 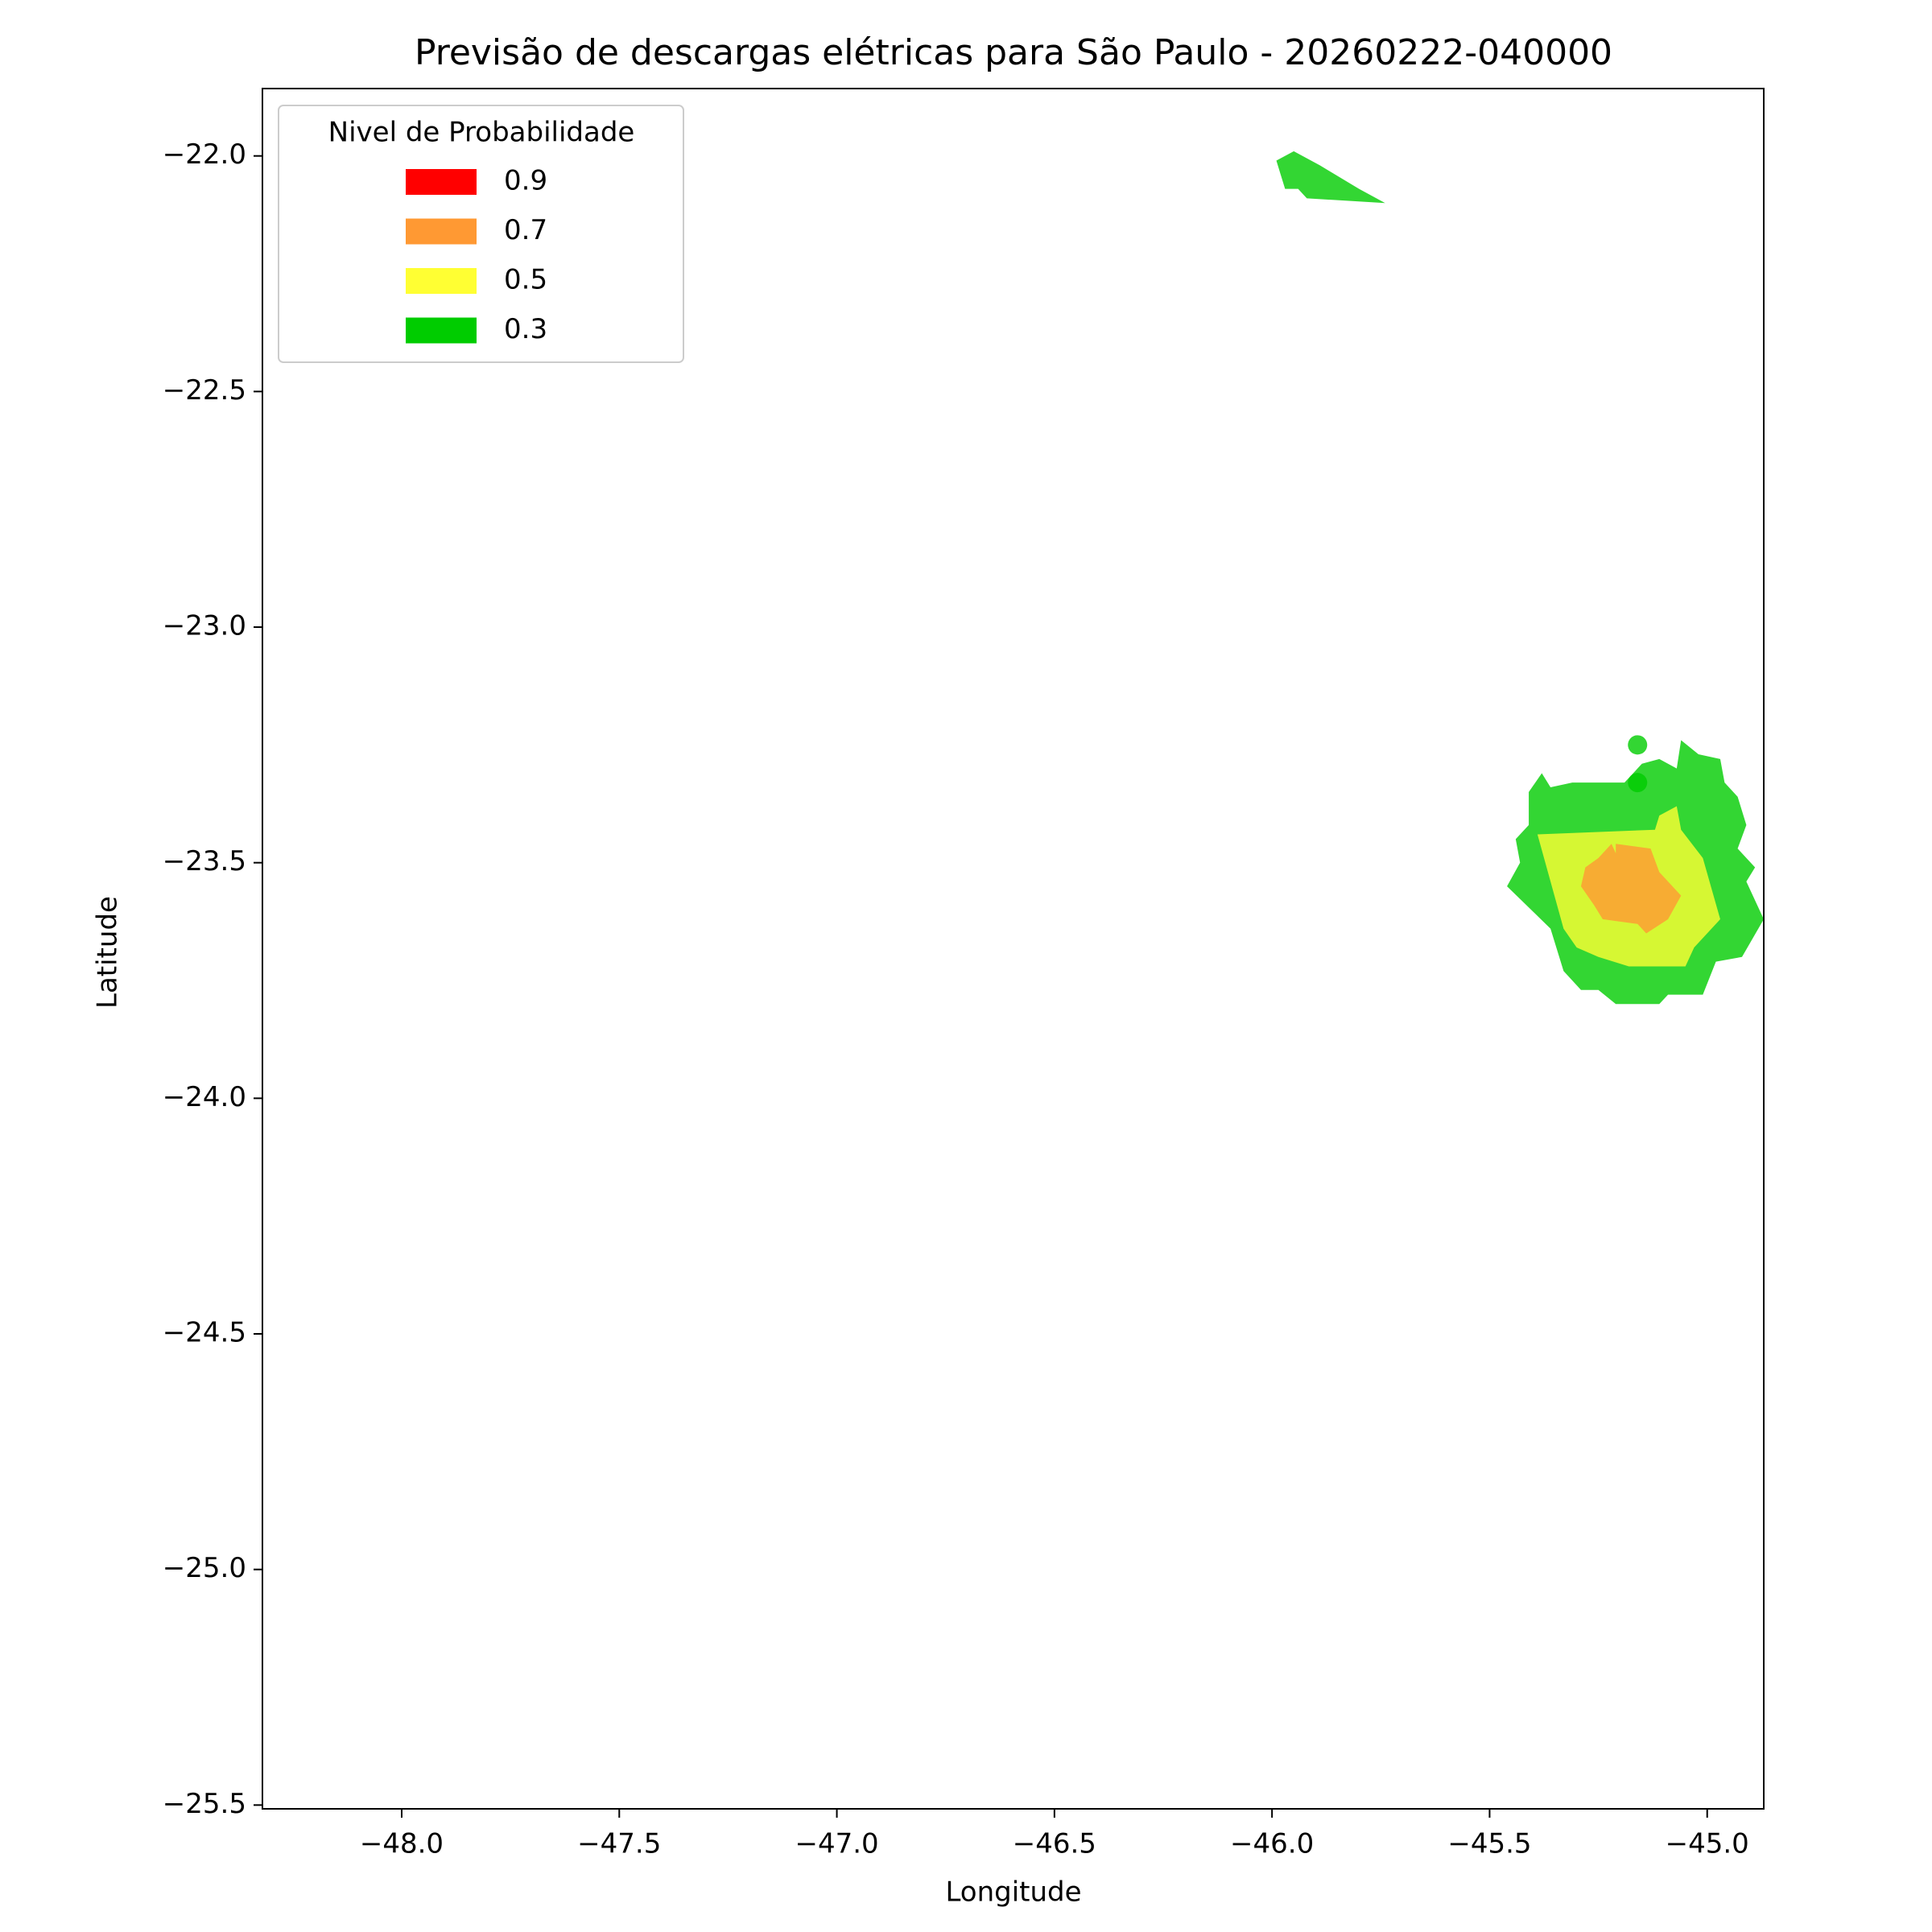 What do you see at coordinates (204, 390) in the screenshot?
I see `y-tick-label: −22.5` at bounding box center [204, 390].